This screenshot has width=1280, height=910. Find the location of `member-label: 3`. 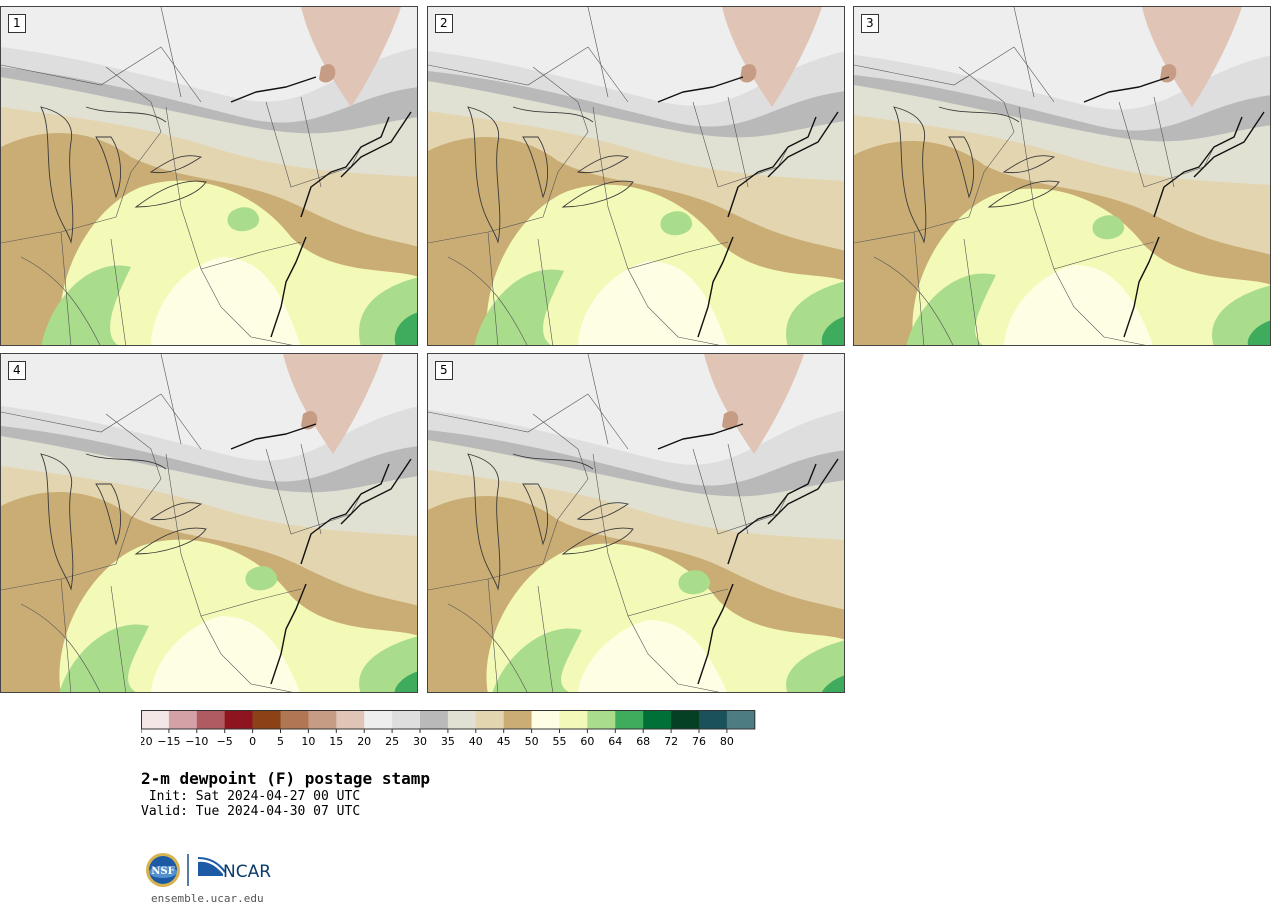

member-label: 3 is located at coordinates (870, 23).